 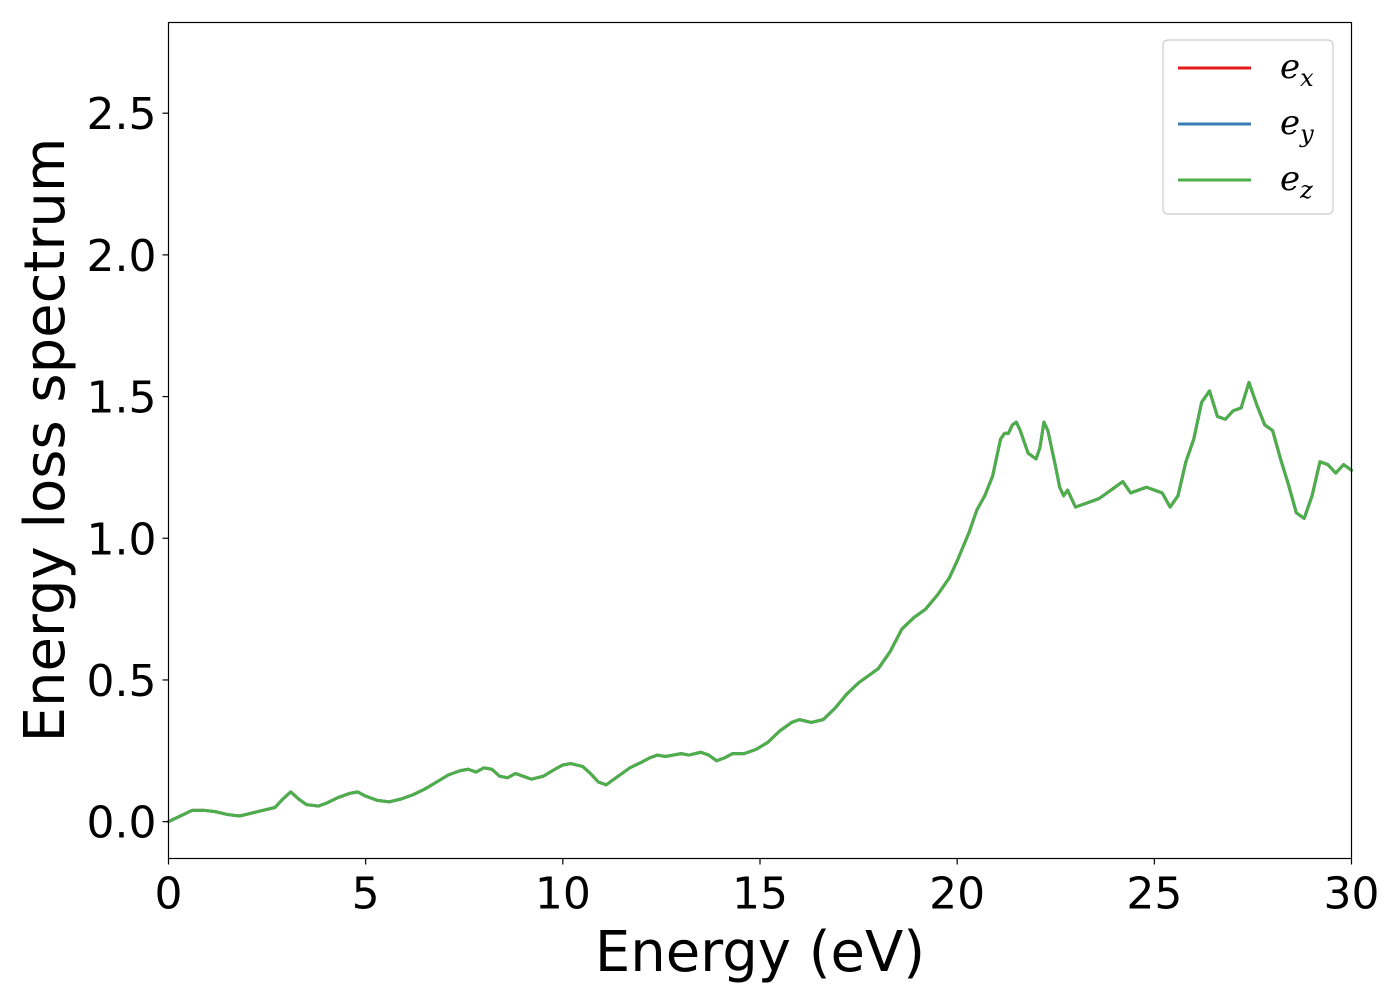 What do you see at coordinates (122, 823) in the screenshot?
I see `y-tick-label: 0.0` at bounding box center [122, 823].